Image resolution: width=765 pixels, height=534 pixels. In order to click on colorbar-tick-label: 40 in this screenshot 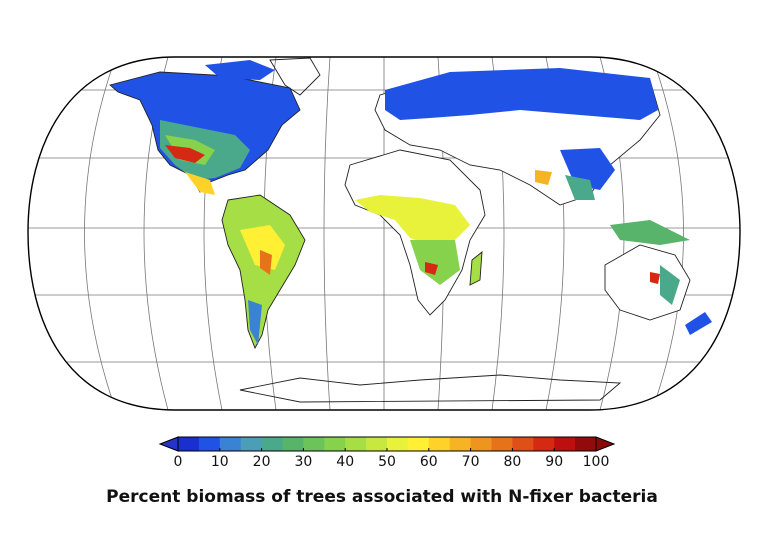, I will do `click(345, 462)`.